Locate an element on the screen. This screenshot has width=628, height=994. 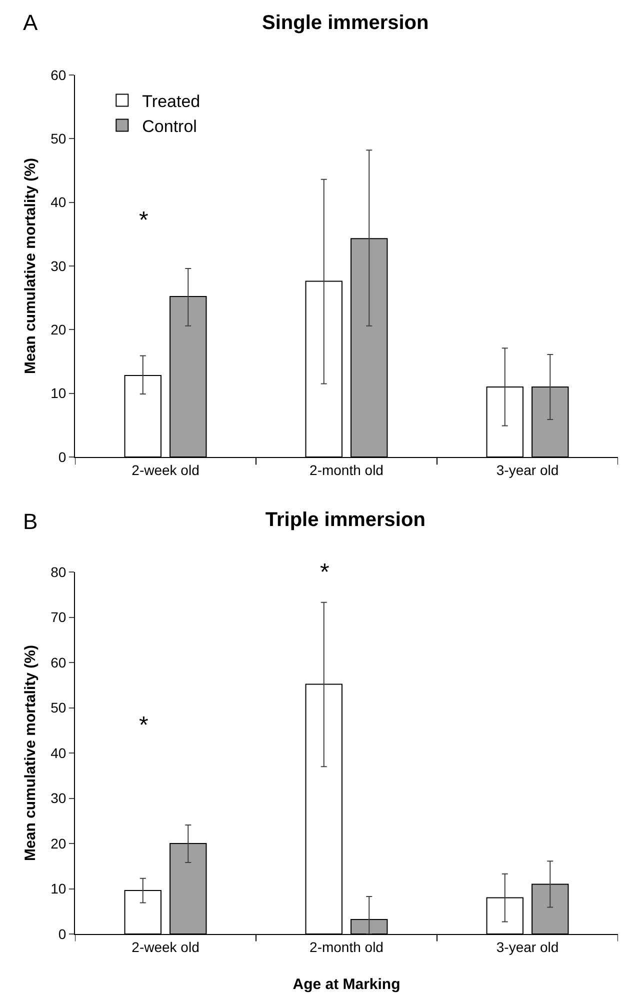
legend-label: Treated is located at coordinates (171, 101).